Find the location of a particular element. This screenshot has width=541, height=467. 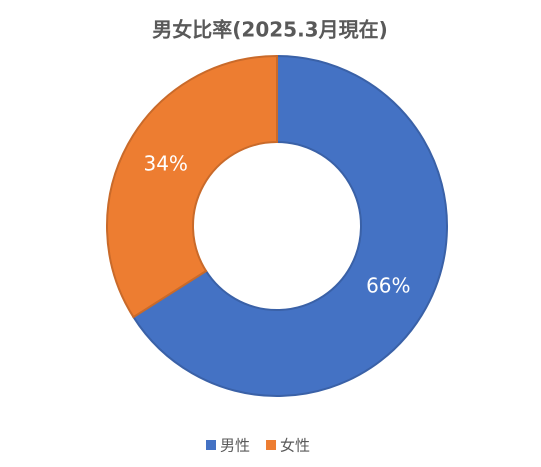

legend-label: 男性 is located at coordinates (235, 446).